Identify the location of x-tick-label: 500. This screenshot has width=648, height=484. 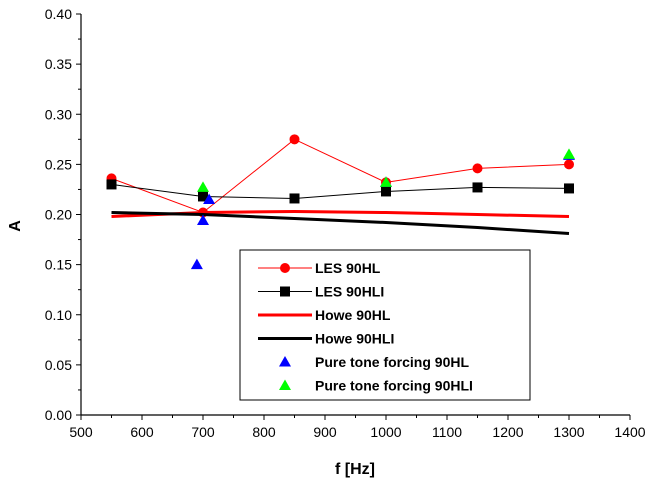
(81, 432).